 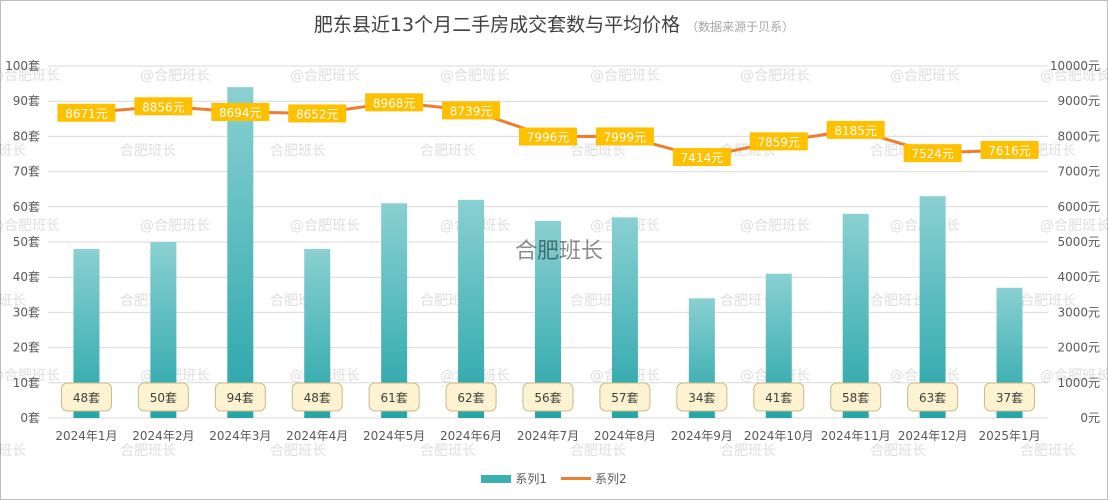 What do you see at coordinates (394, 103) in the screenshot?
I see `line-data-label: 8968元` at bounding box center [394, 103].